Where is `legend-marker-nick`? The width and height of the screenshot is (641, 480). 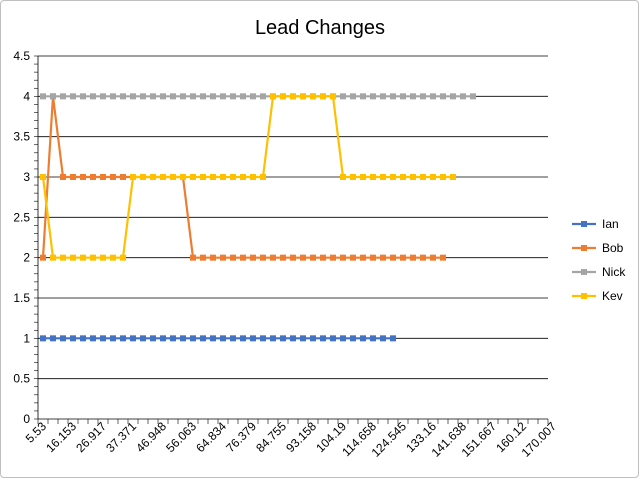
legend-marker-nick is located at coordinates (584, 272).